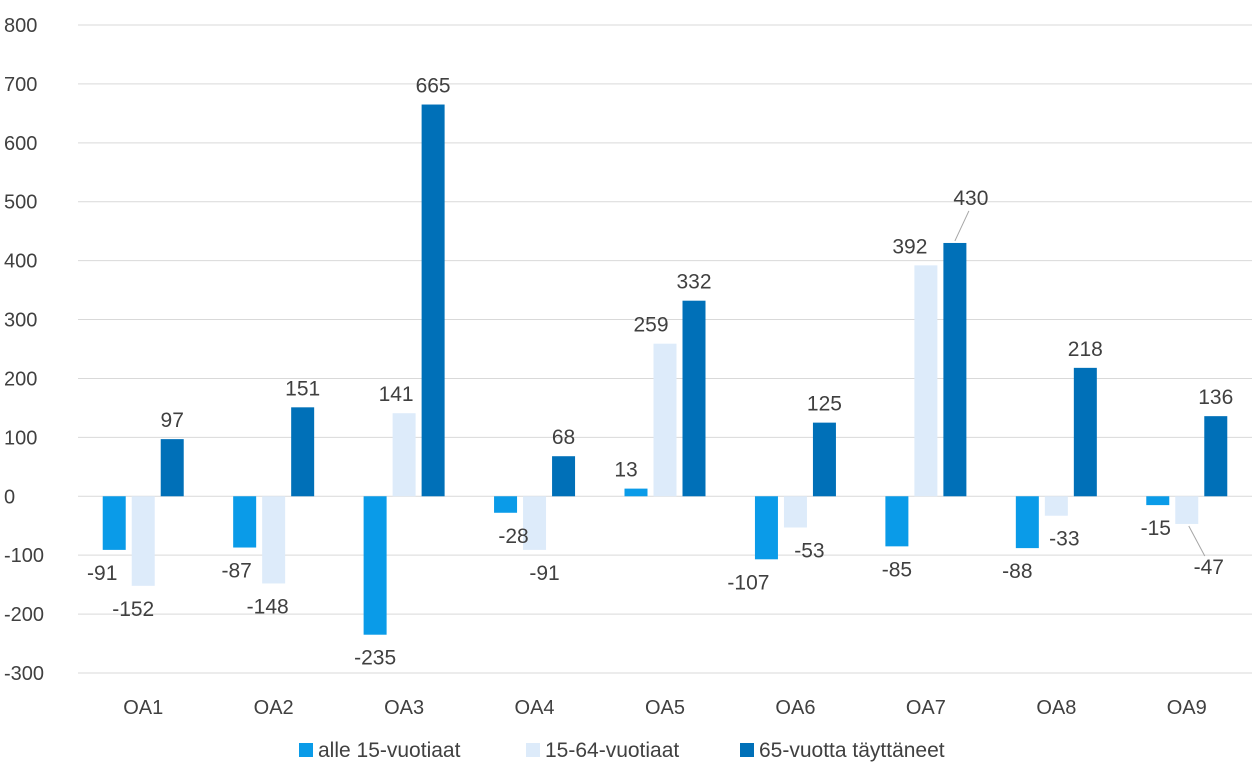 The image size is (1258, 778). I want to click on legend-label: alle 15-vuotiaat, so click(389, 750).